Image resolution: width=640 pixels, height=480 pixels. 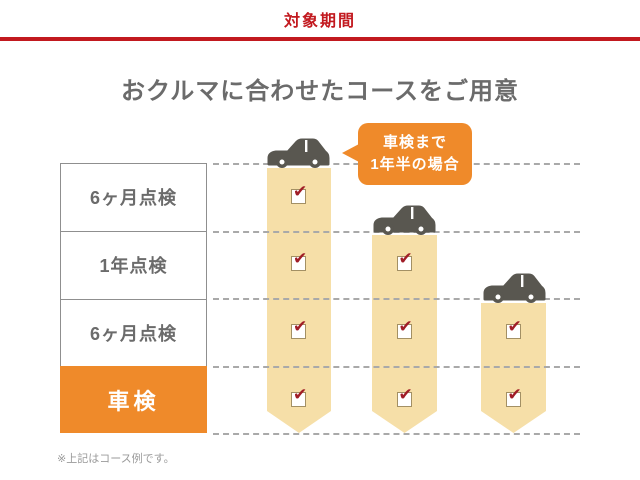 I want to click on course-band-3: ✔ ✔, so click(x=513, y=368).